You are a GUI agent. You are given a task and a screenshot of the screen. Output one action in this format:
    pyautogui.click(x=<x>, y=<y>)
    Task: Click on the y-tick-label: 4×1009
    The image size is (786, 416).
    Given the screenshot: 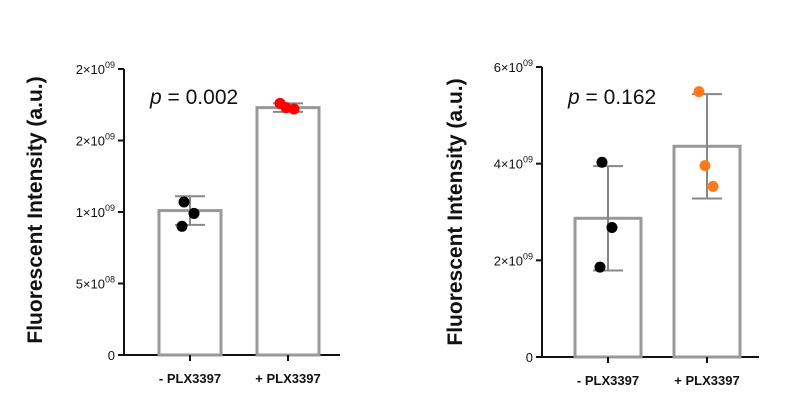 What is the action you would take?
    pyautogui.click(x=513, y=163)
    